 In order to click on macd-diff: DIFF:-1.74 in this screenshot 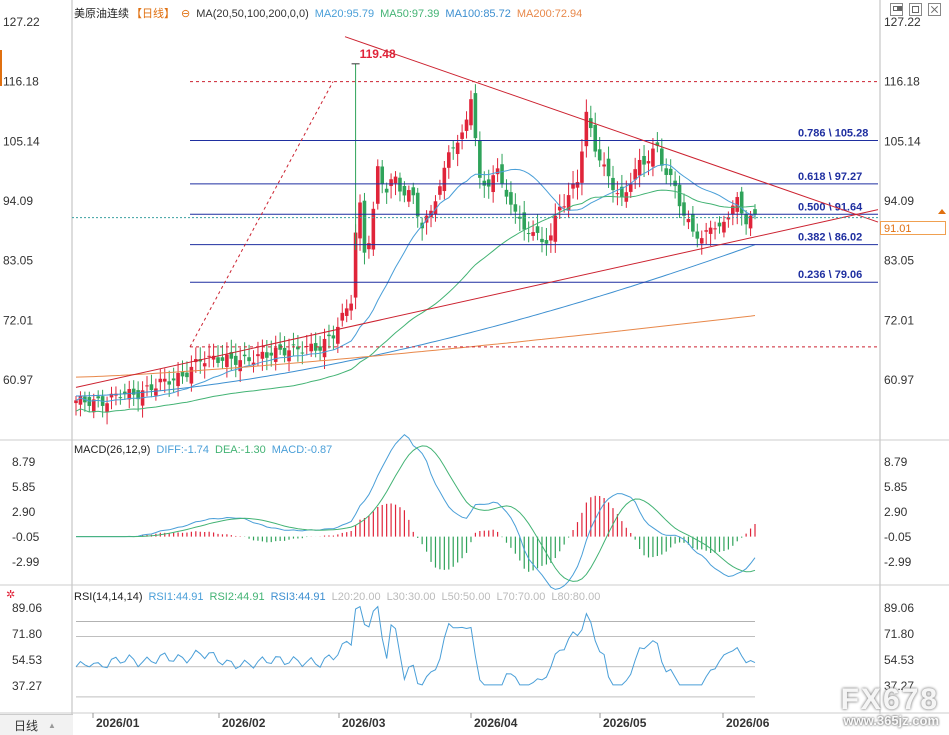, I will do `click(182, 450)`.